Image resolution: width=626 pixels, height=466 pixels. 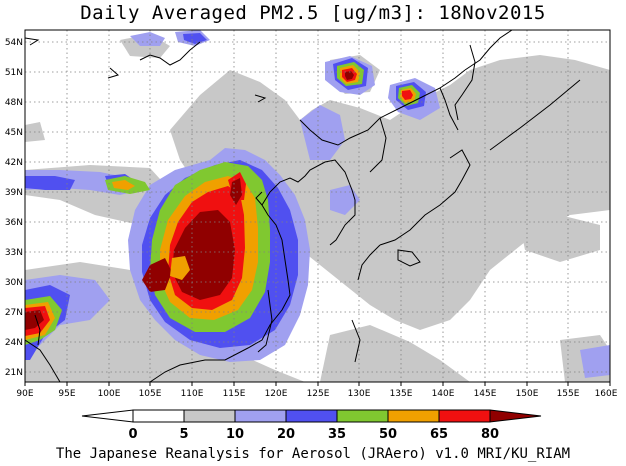 What do you see at coordinates (183, 434) in the screenshot?
I see `colorbar-level-label: 5` at bounding box center [183, 434].